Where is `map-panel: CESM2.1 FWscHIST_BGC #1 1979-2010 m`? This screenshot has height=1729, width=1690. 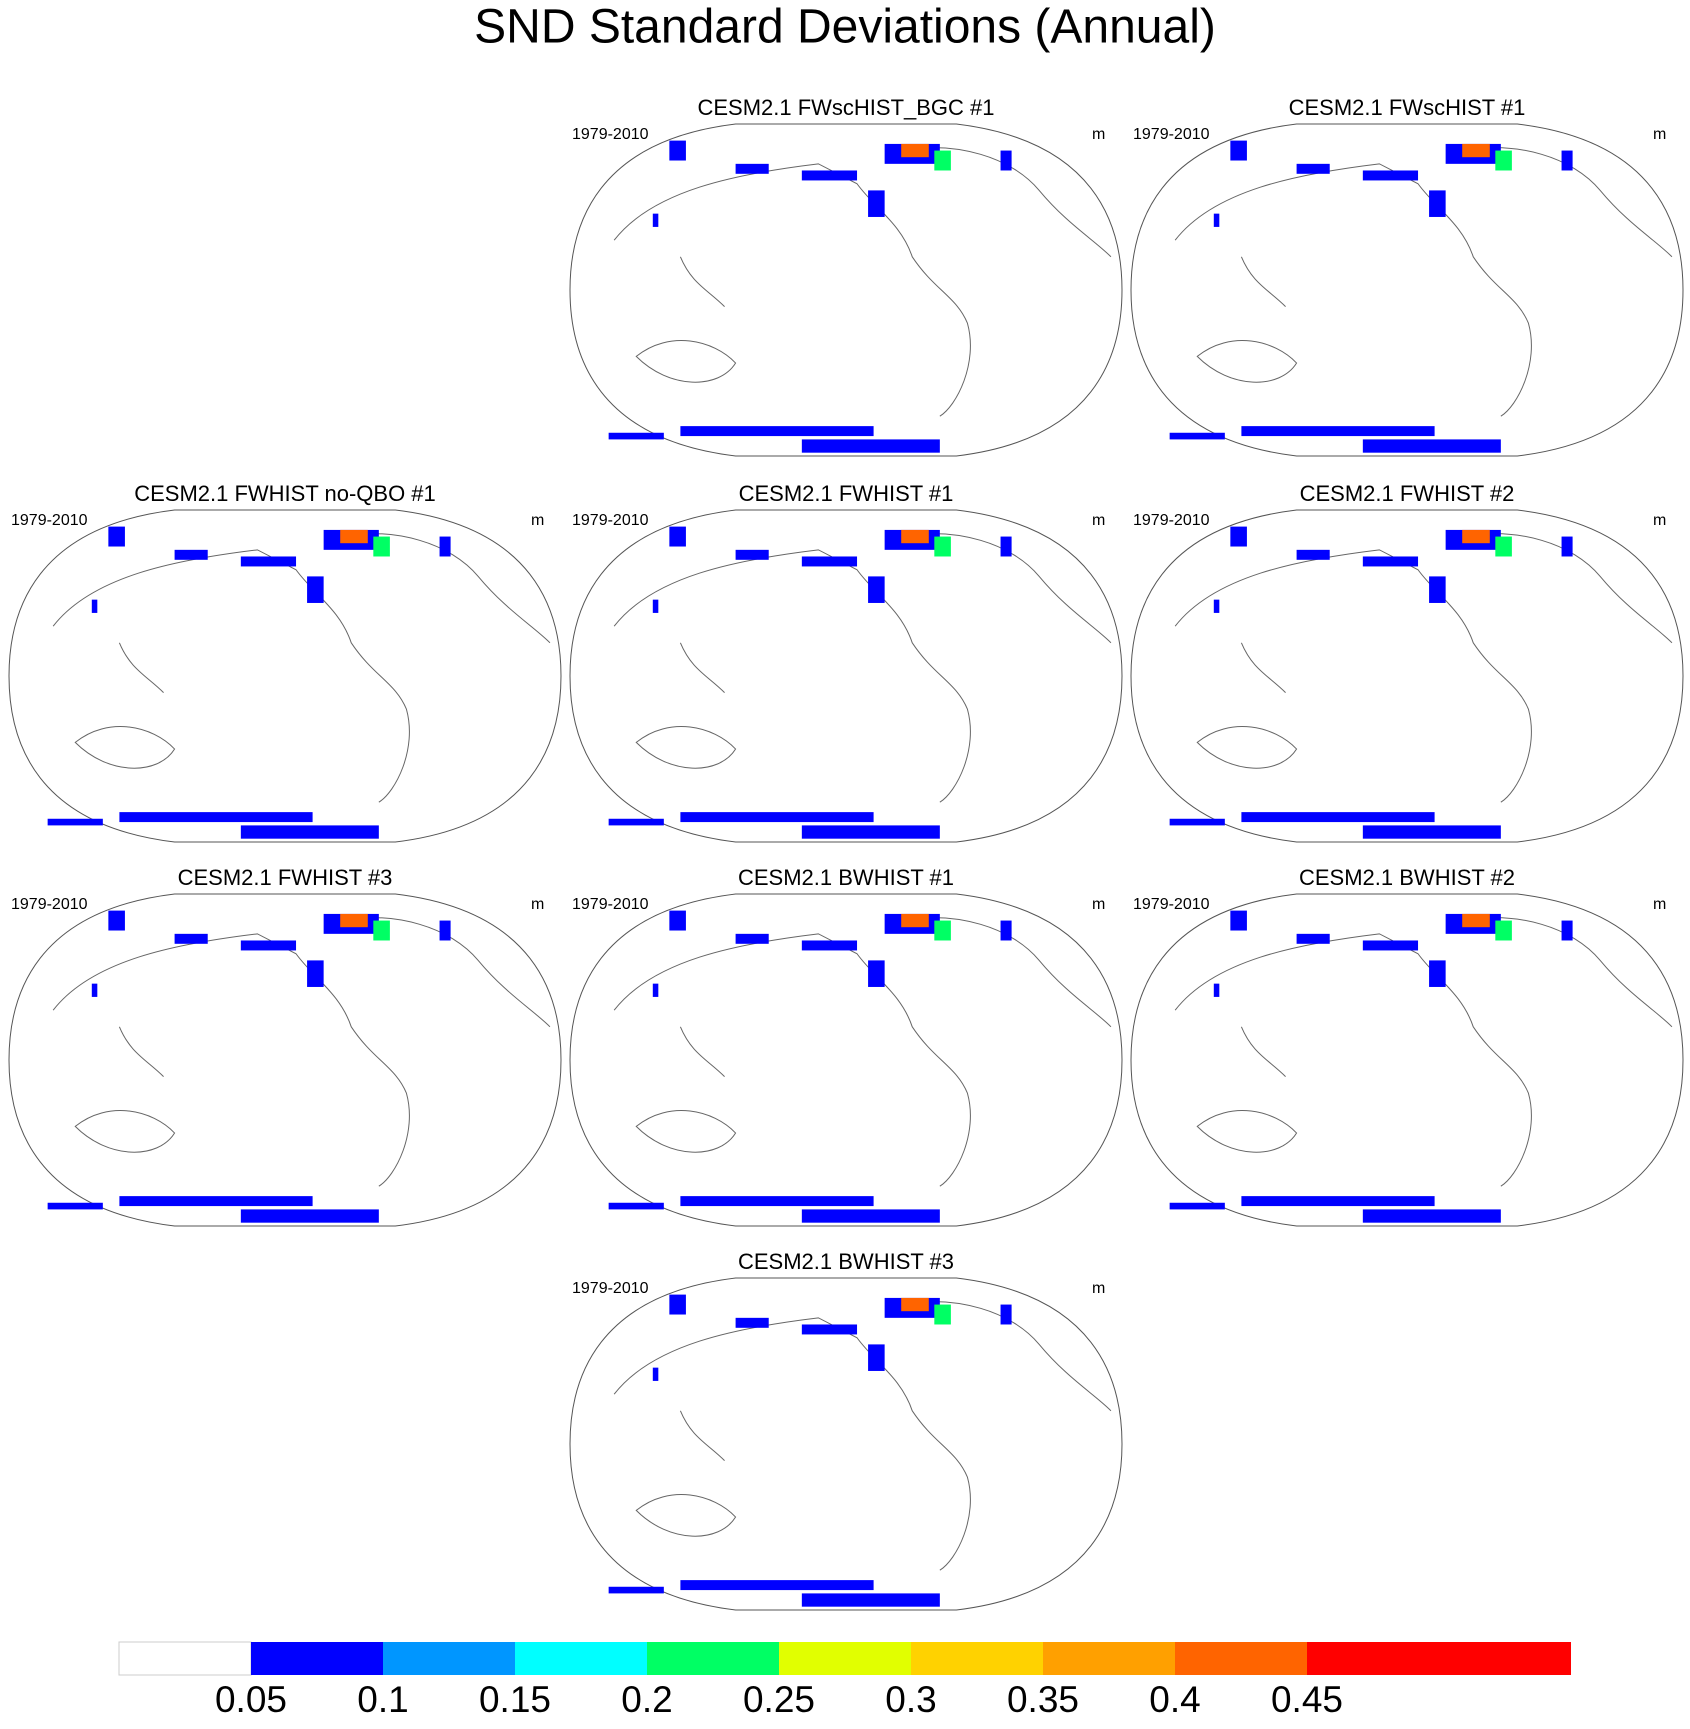
map-panel: CESM2.1 FWscHIST_BGC #1 1979-2010 m is located at coordinates (846, 276).